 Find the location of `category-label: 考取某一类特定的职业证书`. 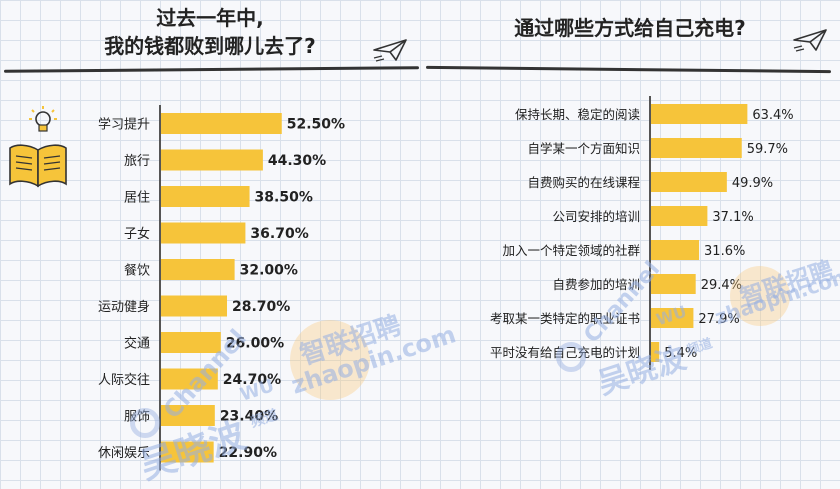

category-label: 考取某一类特定的职业证书 is located at coordinates (565, 318).